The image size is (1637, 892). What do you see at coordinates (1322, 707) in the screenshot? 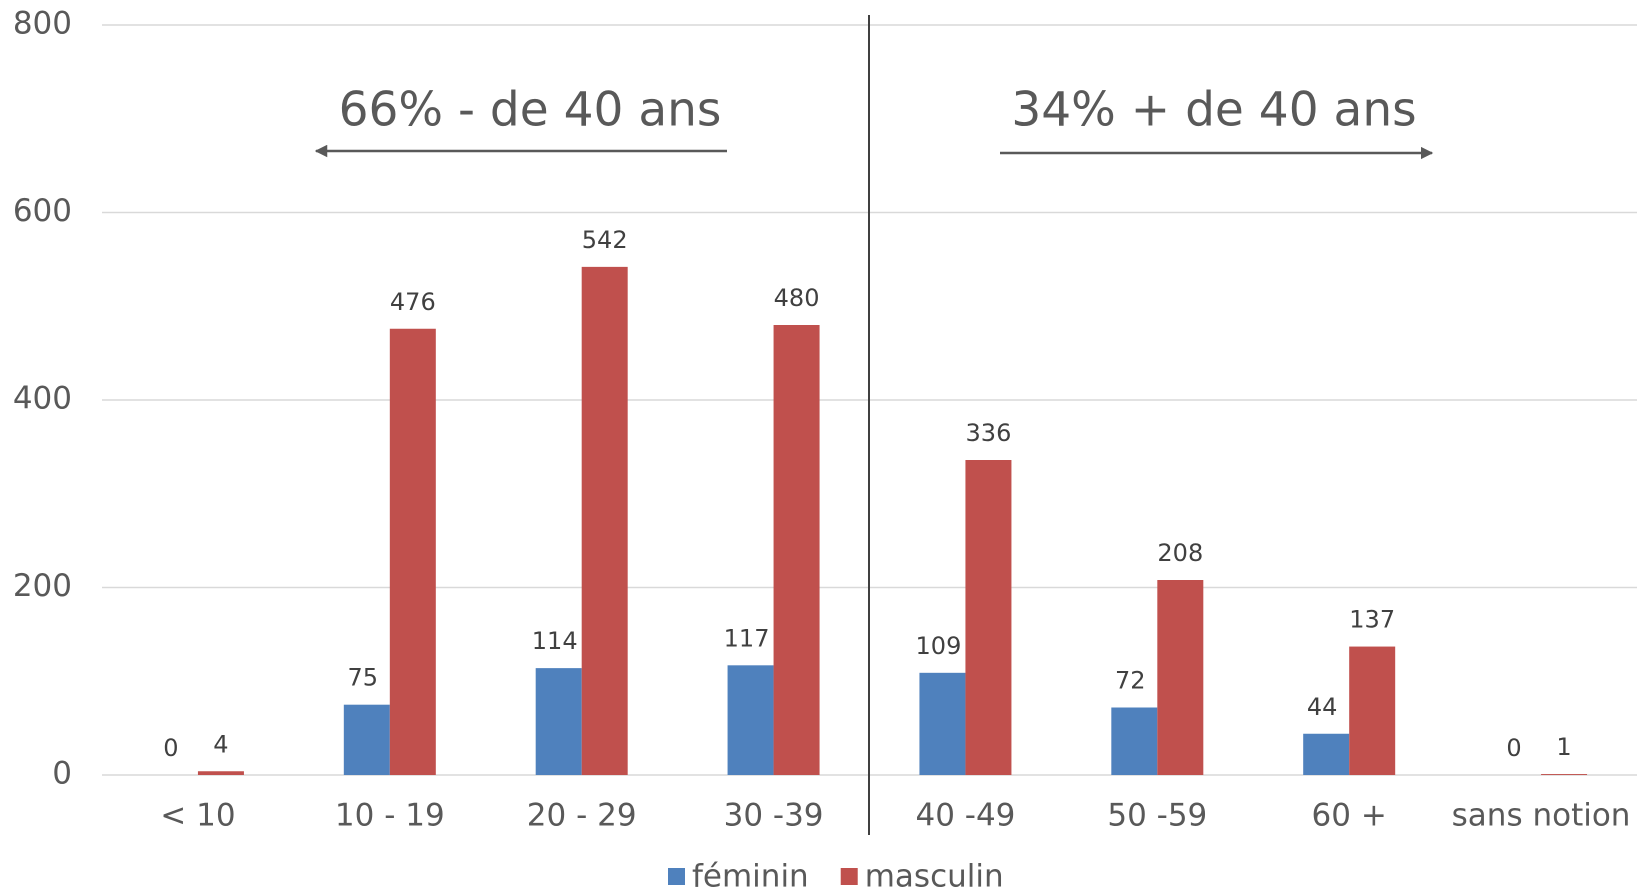
I see `data-label: 44` at bounding box center [1322, 707].